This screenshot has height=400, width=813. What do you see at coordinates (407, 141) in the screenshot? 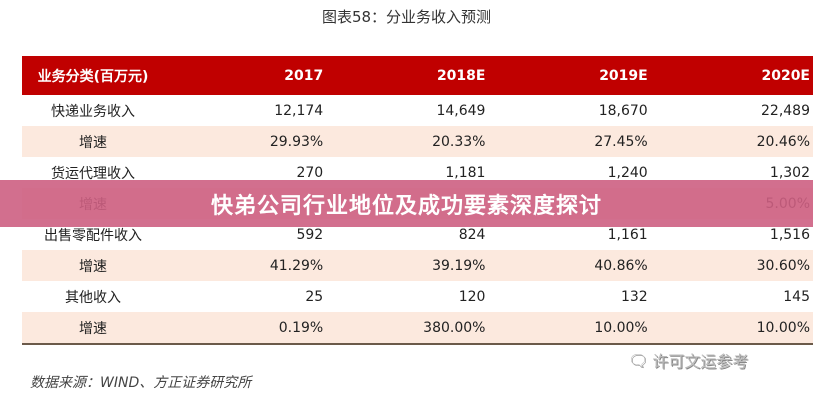
I see `cell-value: 20.33%` at bounding box center [407, 141].